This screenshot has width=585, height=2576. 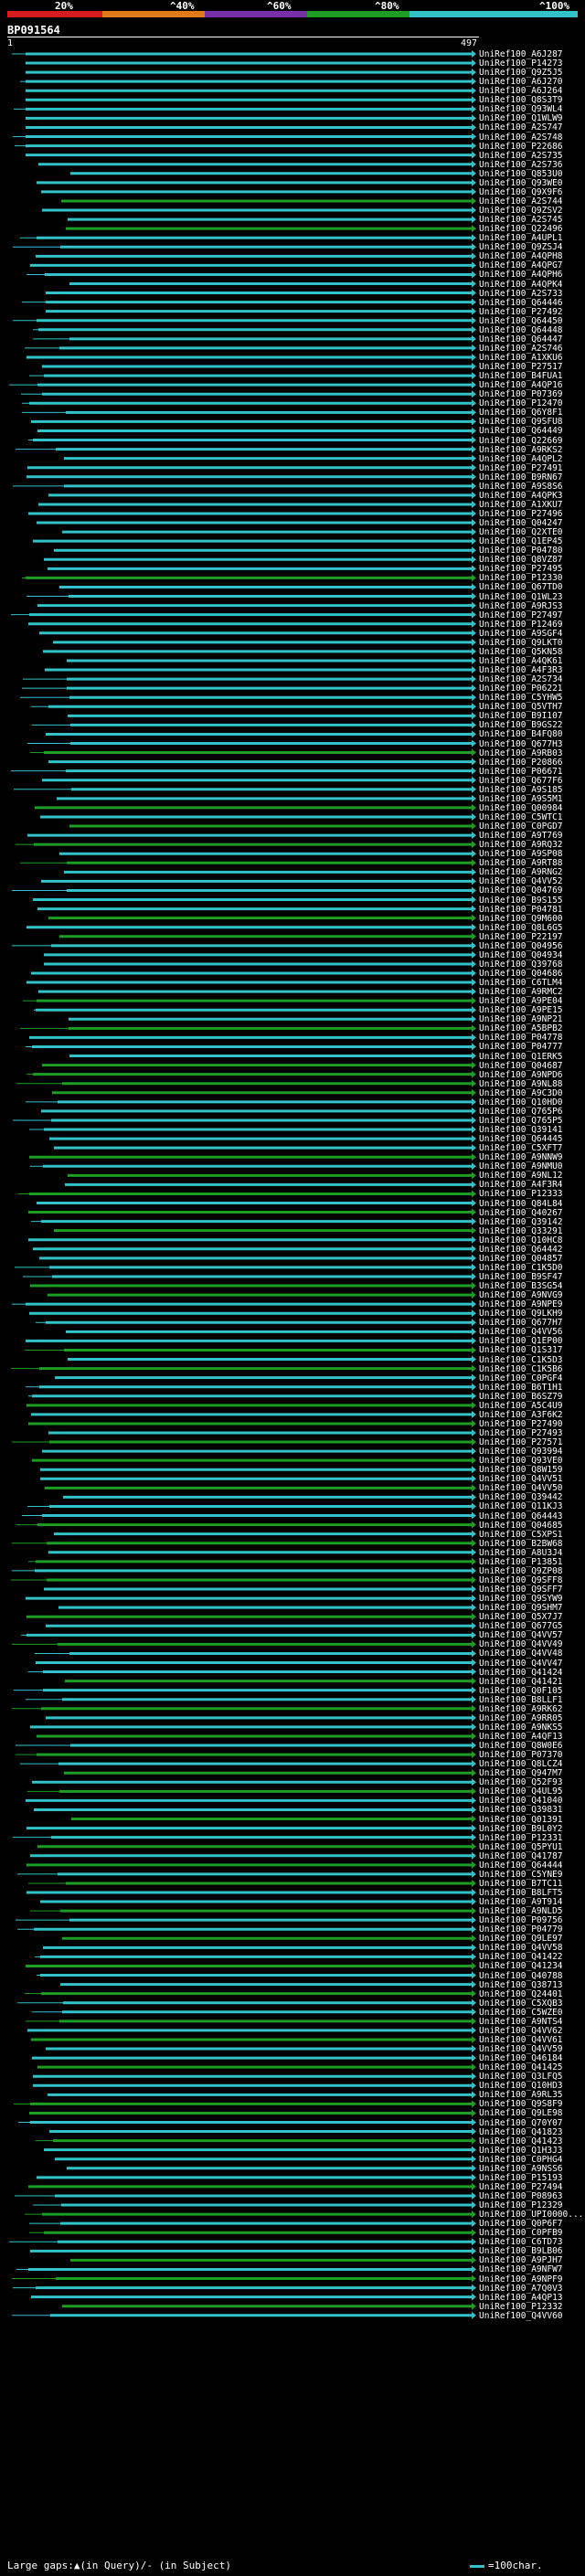 What do you see at coordinates (521, 881) in the screenshot?
I see `hit-label: UniRef100_Q4VV52` at bounding box center [521, 881].